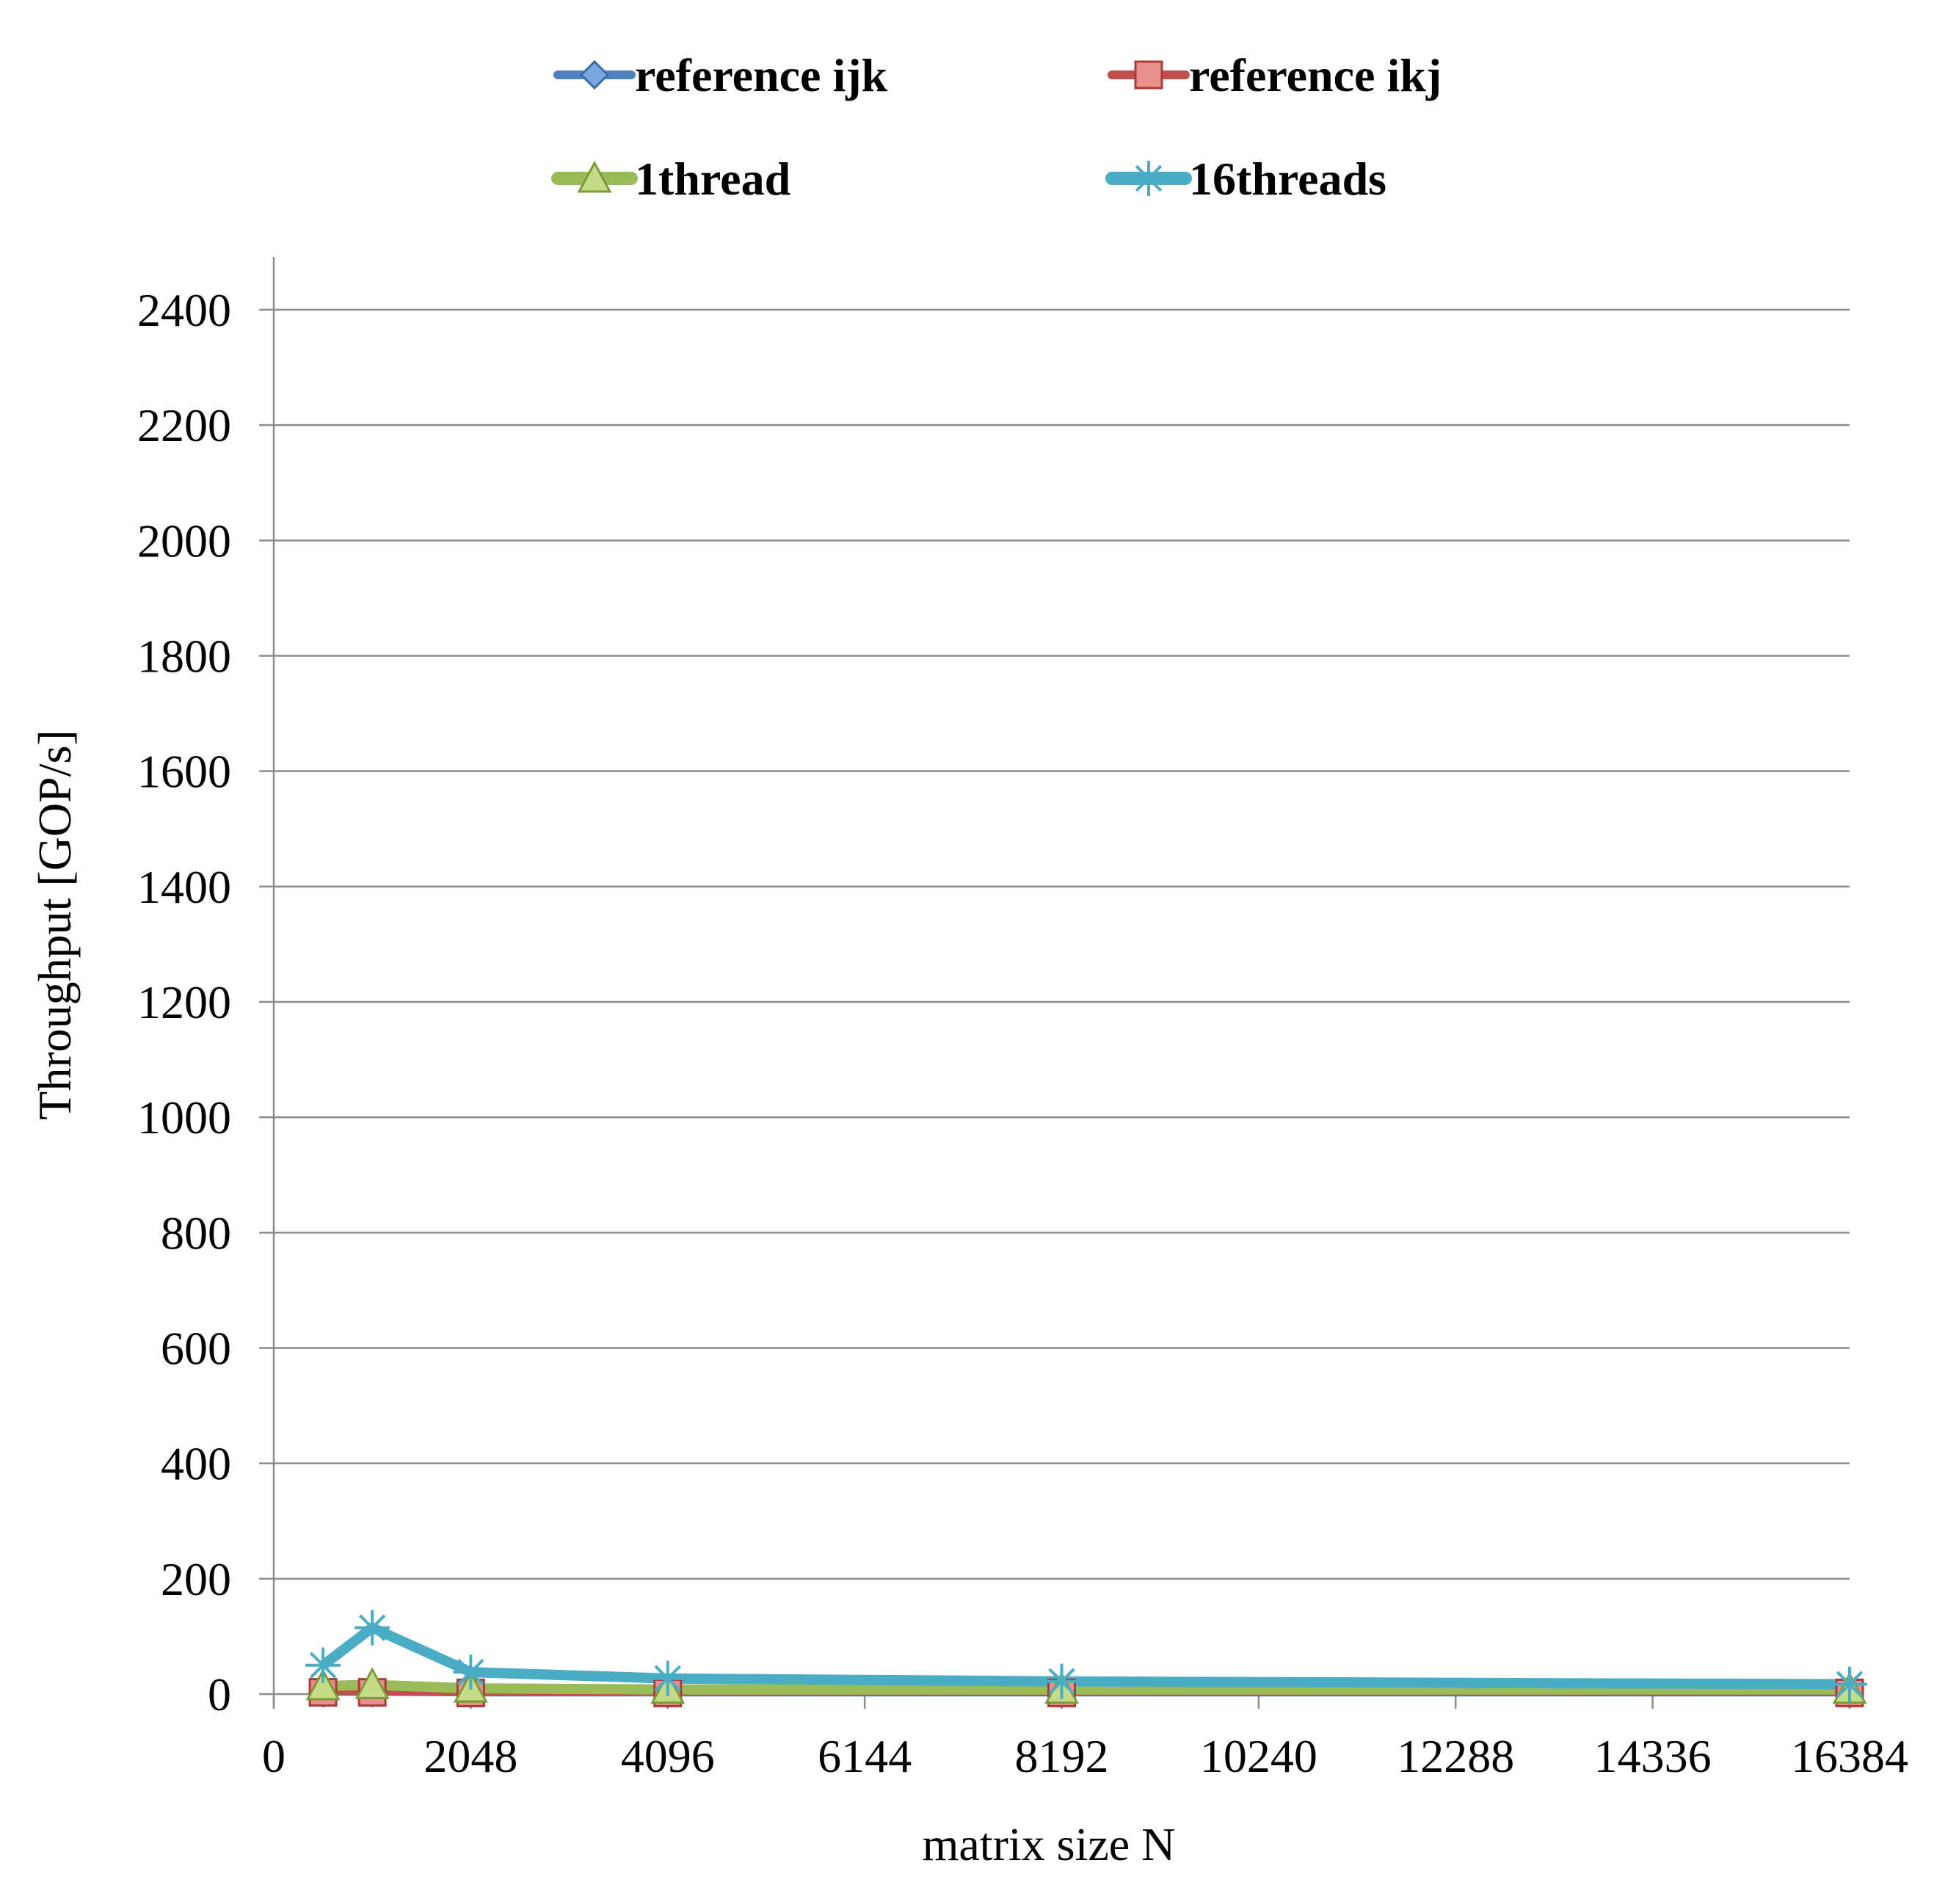  Describe the element at coordinates (668, 1756) in the screenshot. I see `x-tick-label: 4096` at that location.